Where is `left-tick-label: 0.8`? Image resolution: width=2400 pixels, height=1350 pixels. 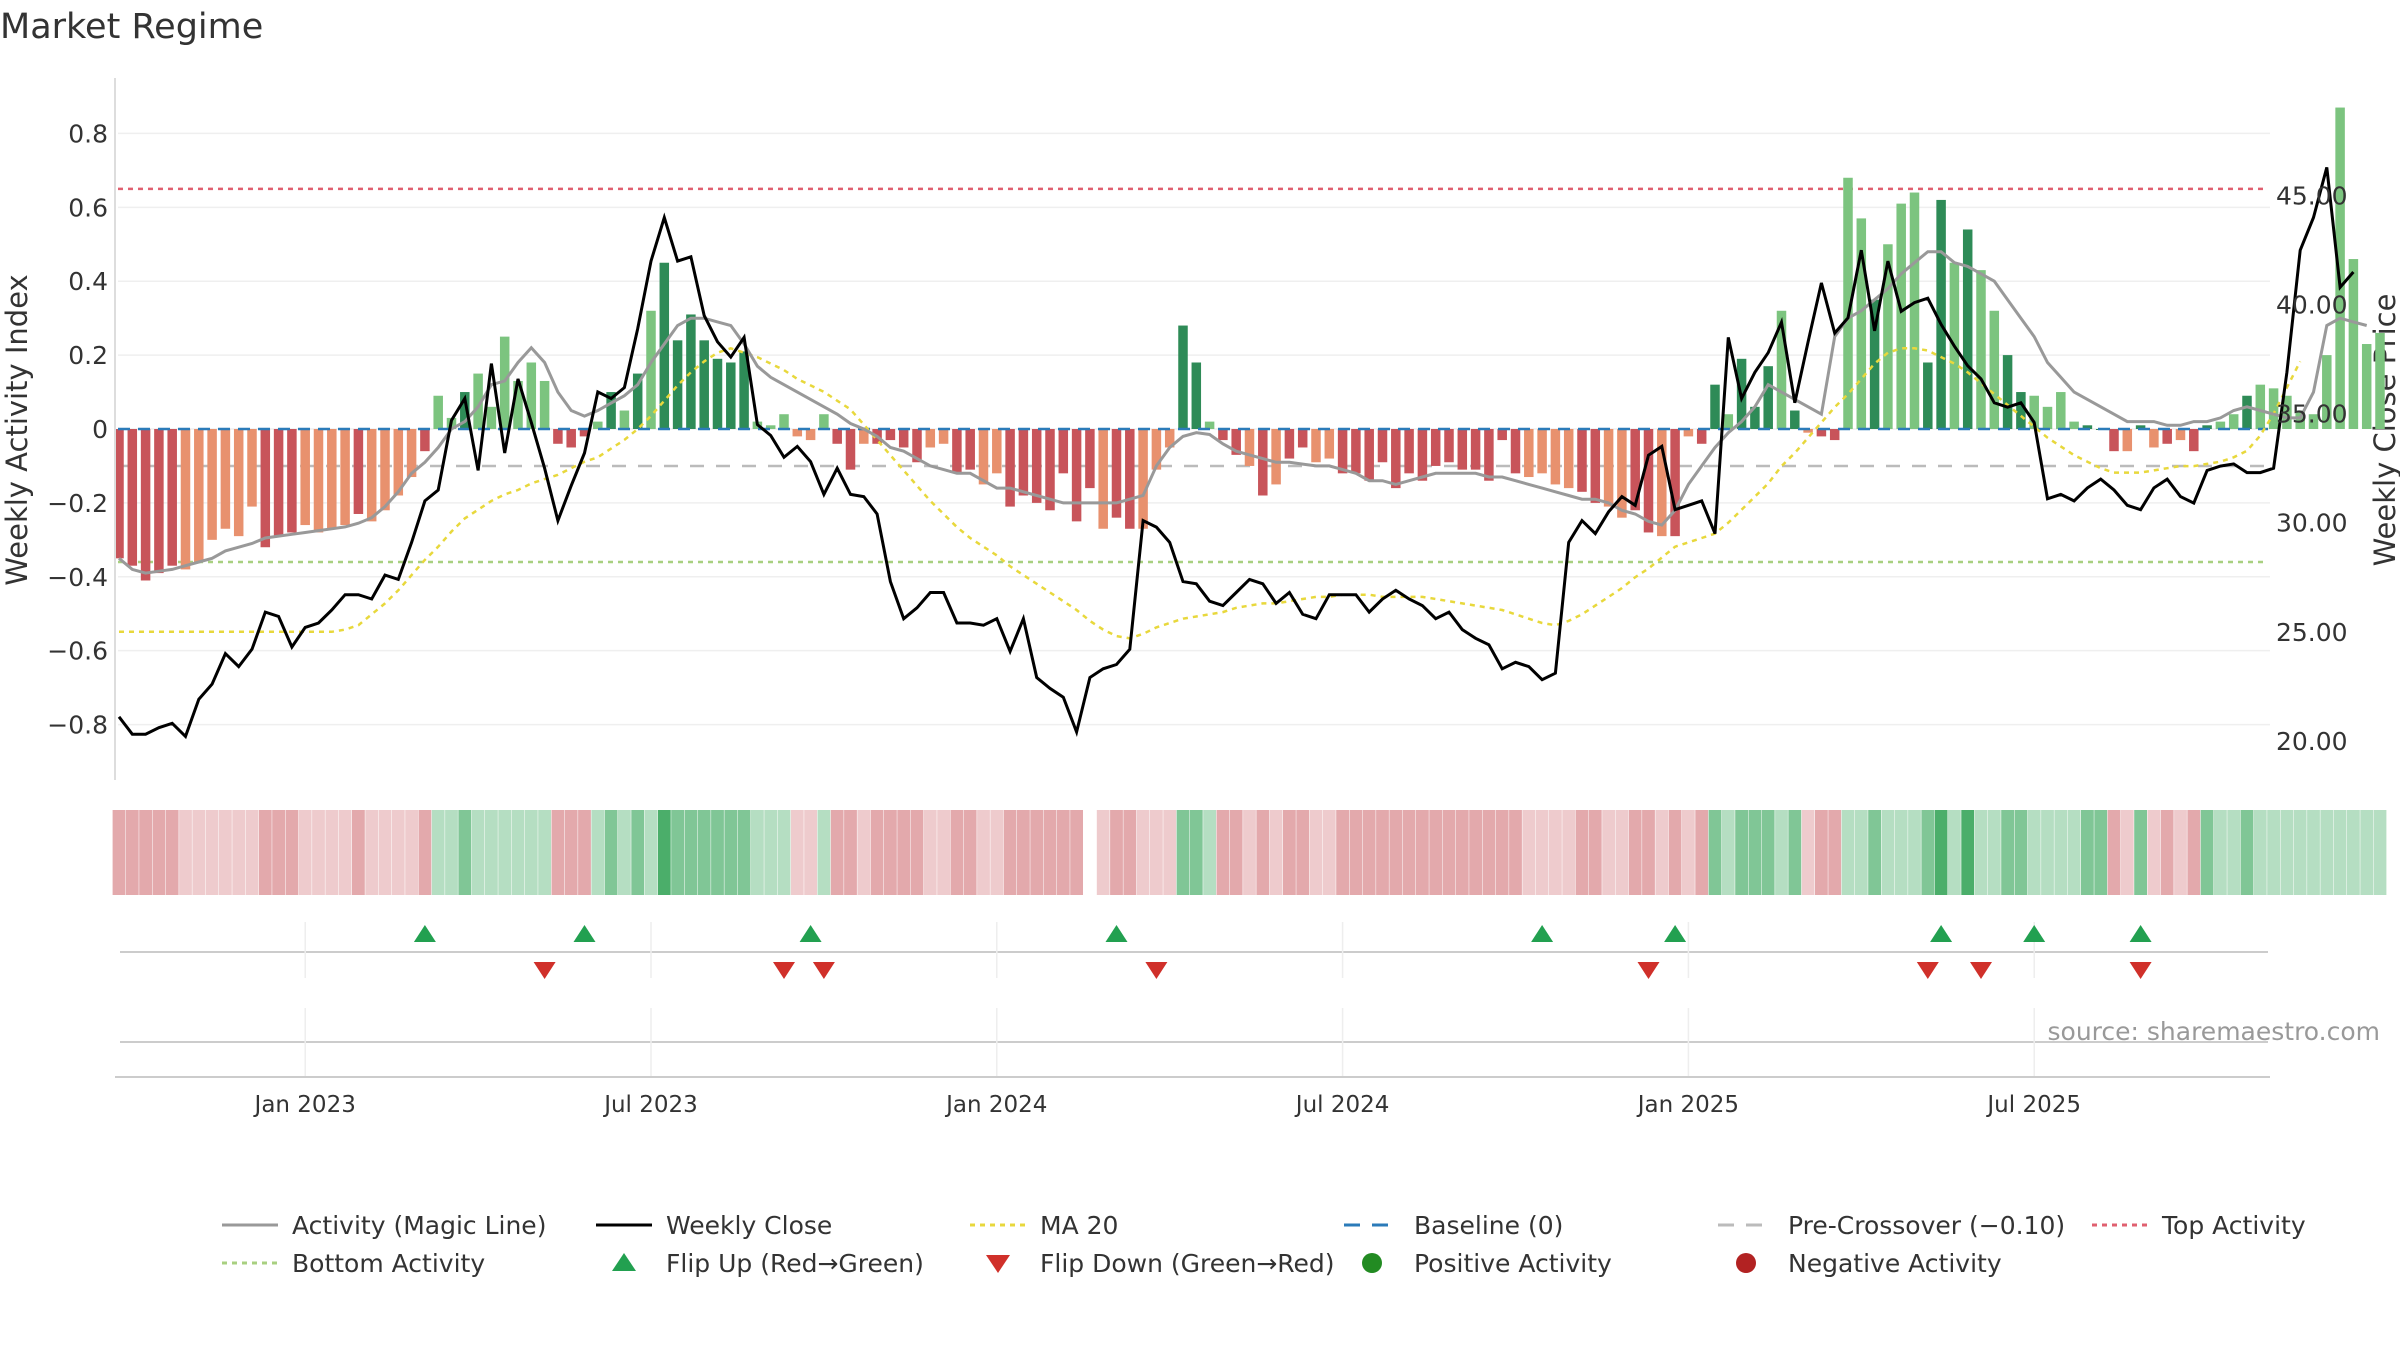
left-tick-label: 0.8 is located at coordinates (88, 133).